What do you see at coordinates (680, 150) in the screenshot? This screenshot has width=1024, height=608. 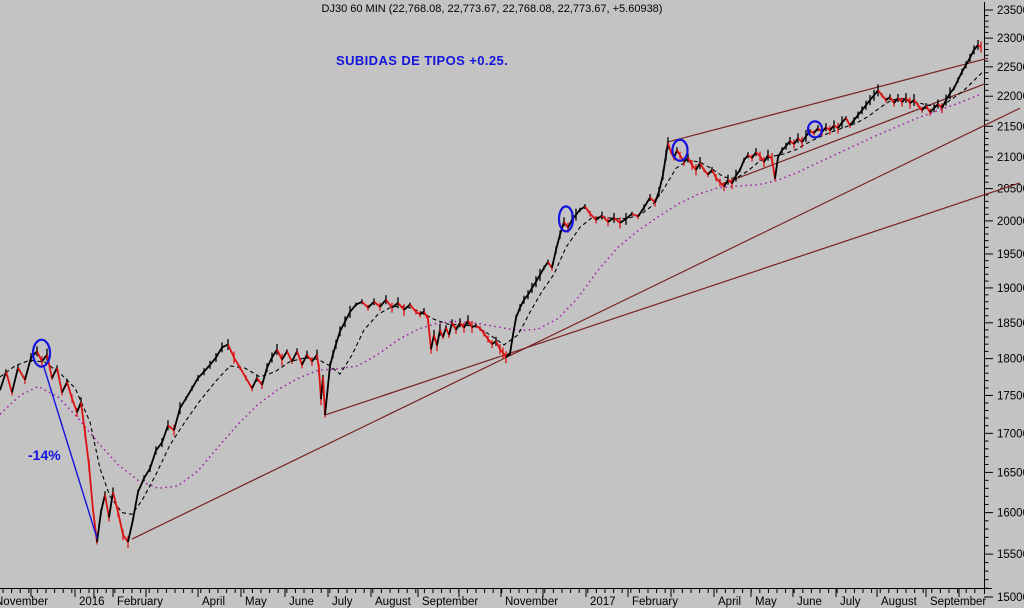 I see `highlight-ellipse` at bounding box center [680, 150].